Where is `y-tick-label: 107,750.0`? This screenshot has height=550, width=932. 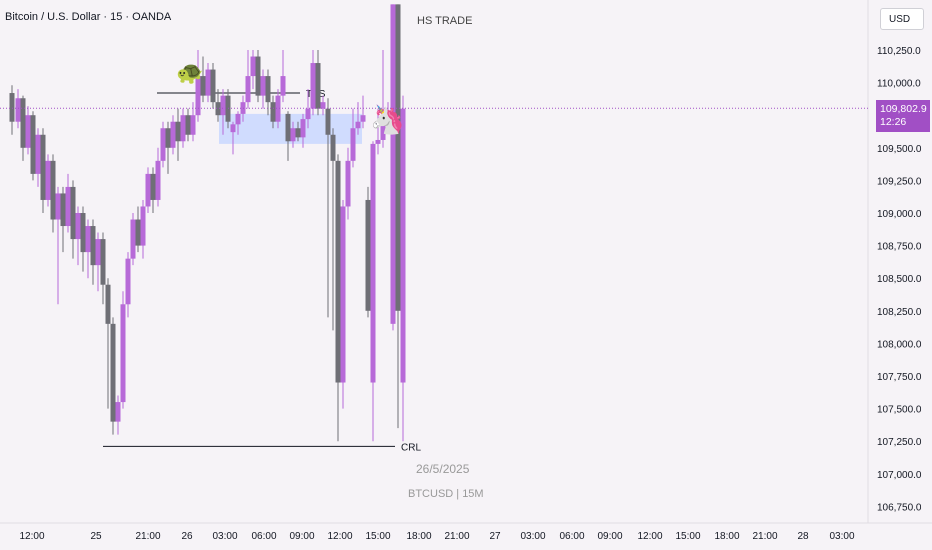
y-tick-label: 107,750.0 is located at coordinates (899, 377).